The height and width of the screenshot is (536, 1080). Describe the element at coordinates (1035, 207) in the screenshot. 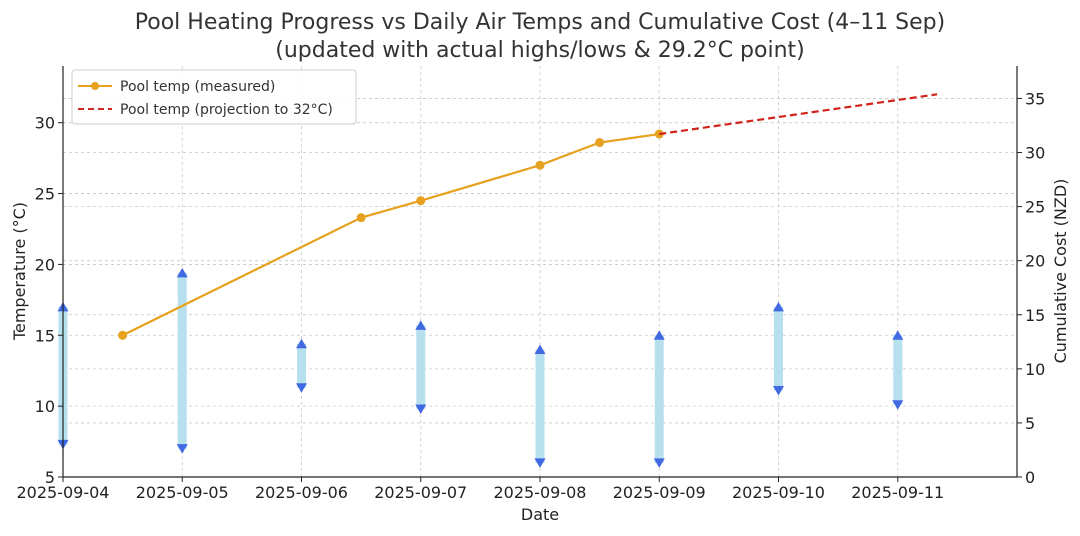

I see `y2-tick-label: 25` at that location.